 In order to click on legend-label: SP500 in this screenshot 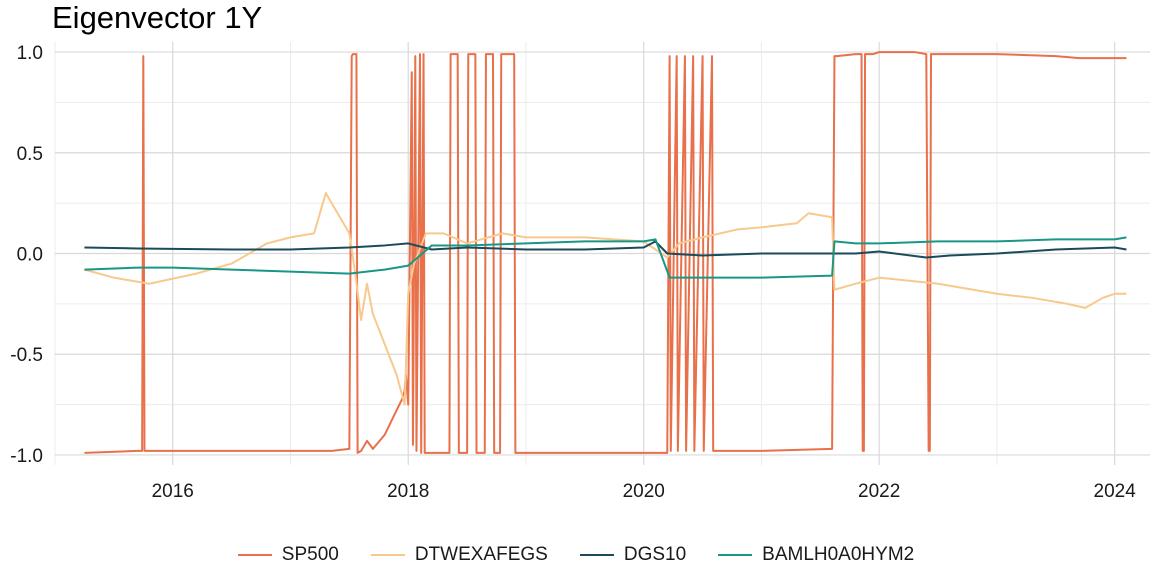, I will do `click(310, 554)`.